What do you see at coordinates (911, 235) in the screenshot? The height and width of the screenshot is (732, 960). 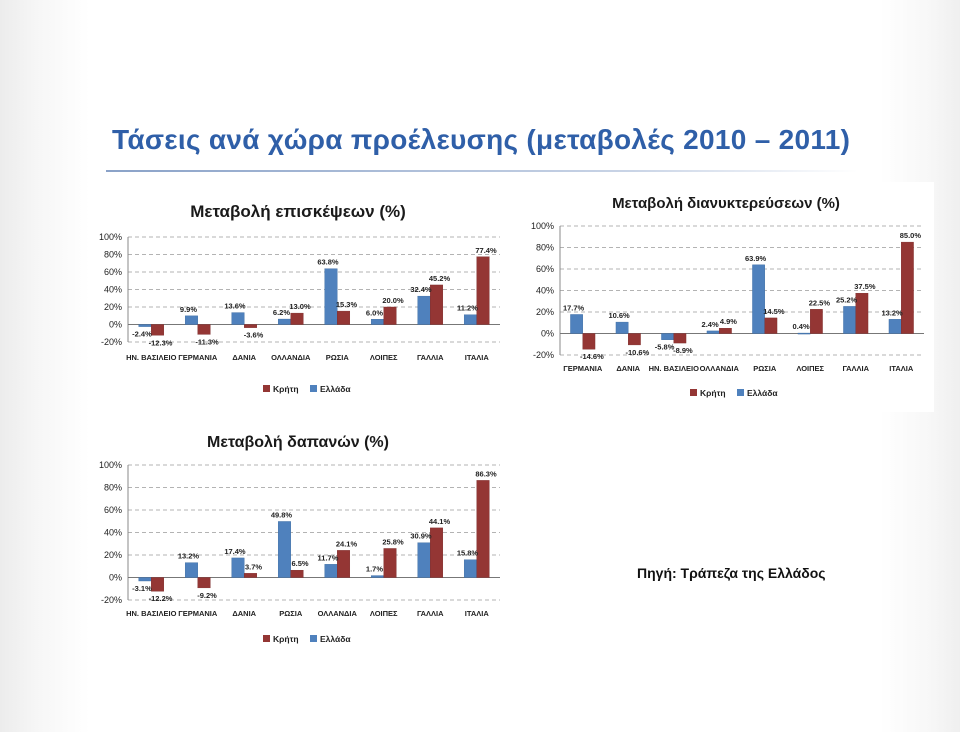 I see `data-label-crete: 85.0%` at bounding box center [911, 235].